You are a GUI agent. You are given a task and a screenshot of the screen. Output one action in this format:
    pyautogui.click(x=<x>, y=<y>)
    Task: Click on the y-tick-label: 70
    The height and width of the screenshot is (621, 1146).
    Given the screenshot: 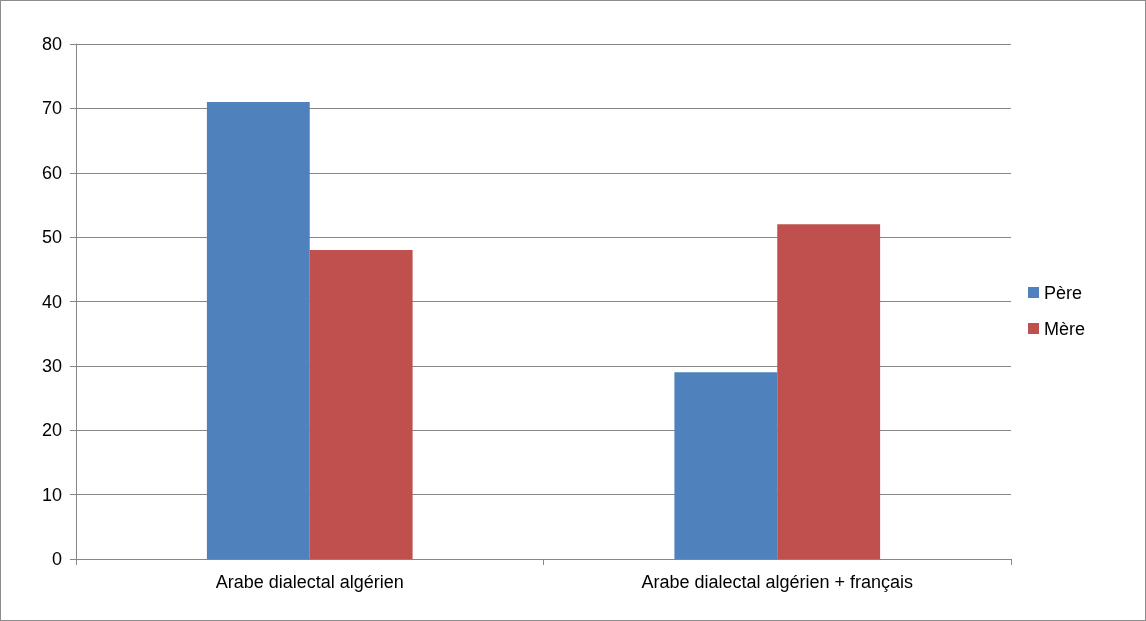 What is the action you would take?
    pyautogui.click(x=51, y=108)
    